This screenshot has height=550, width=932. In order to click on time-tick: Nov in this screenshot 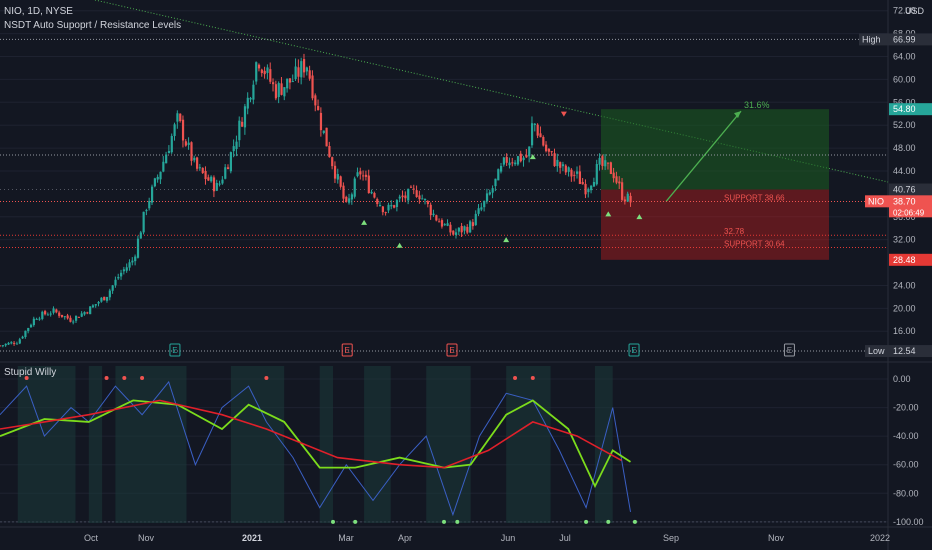, I will do `click(776, 538)`.